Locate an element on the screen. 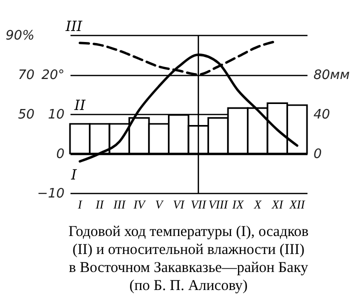 Image resolution: width=364 pixels, height=306 pixels. series-label: I is located at coordinates (74, 175).